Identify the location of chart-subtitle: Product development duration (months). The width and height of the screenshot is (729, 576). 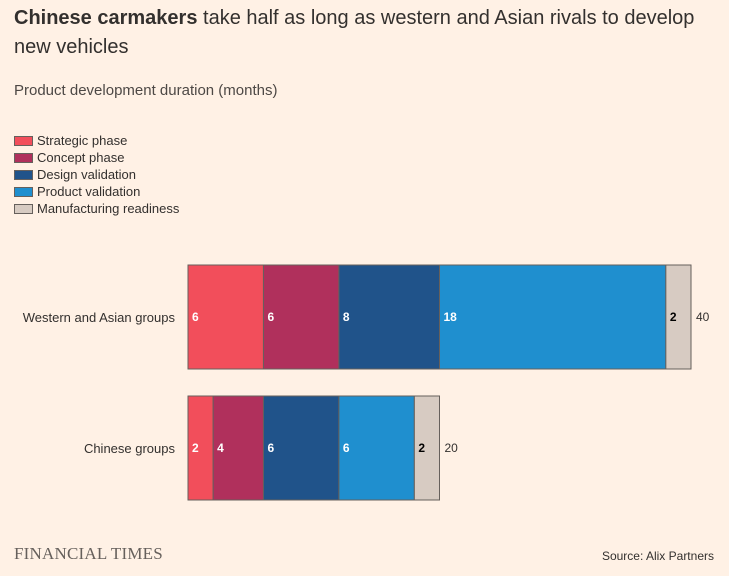
(146, 90).